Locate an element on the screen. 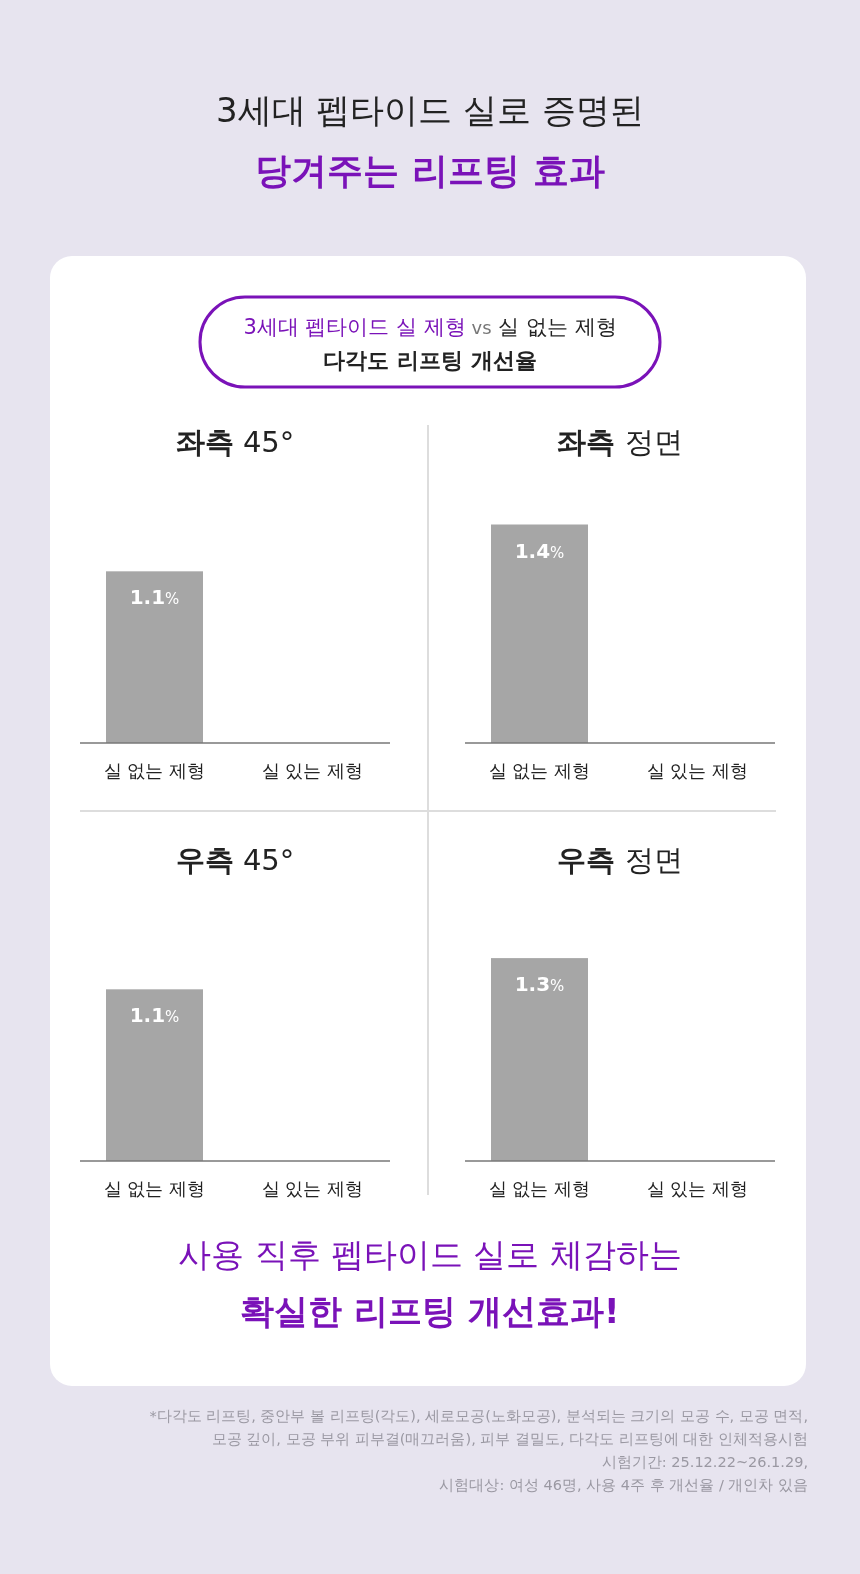 This screenshot has width=860, height=1574. chart-title: 우측 45° is located at coordinates (235, 860).